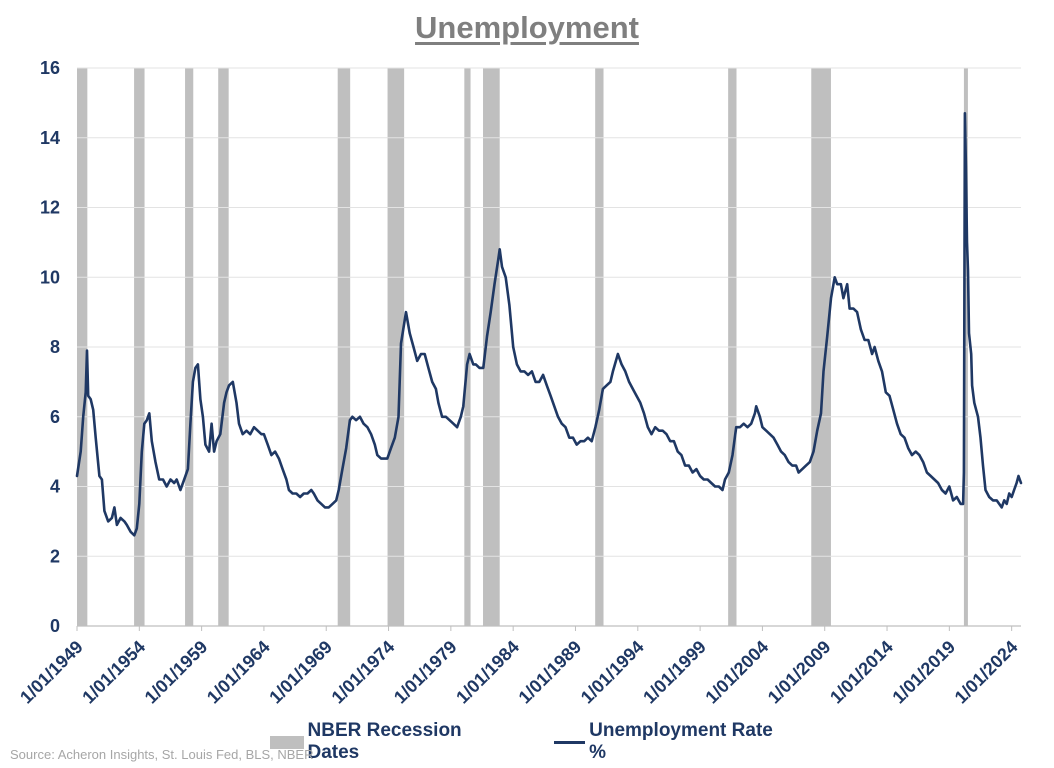 Image resolution: width=1054 pixels, height=768 pixels. What do you see at coordinates (861, 672) in the screenshot?
I see `x-tick-label: 1/01/2014` at bounding box center [861, 672].